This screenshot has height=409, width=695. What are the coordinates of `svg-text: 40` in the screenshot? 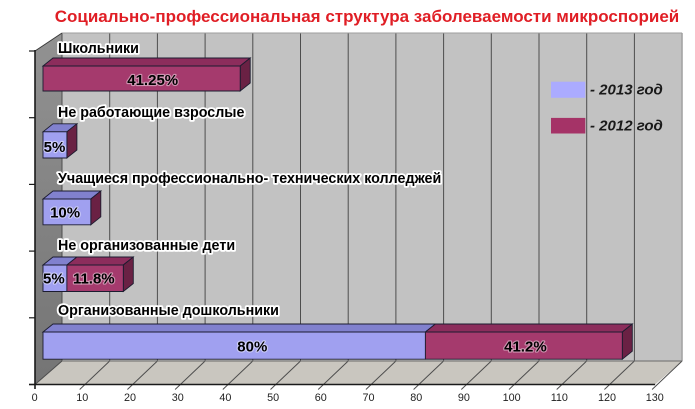 It's located at (225, 398).